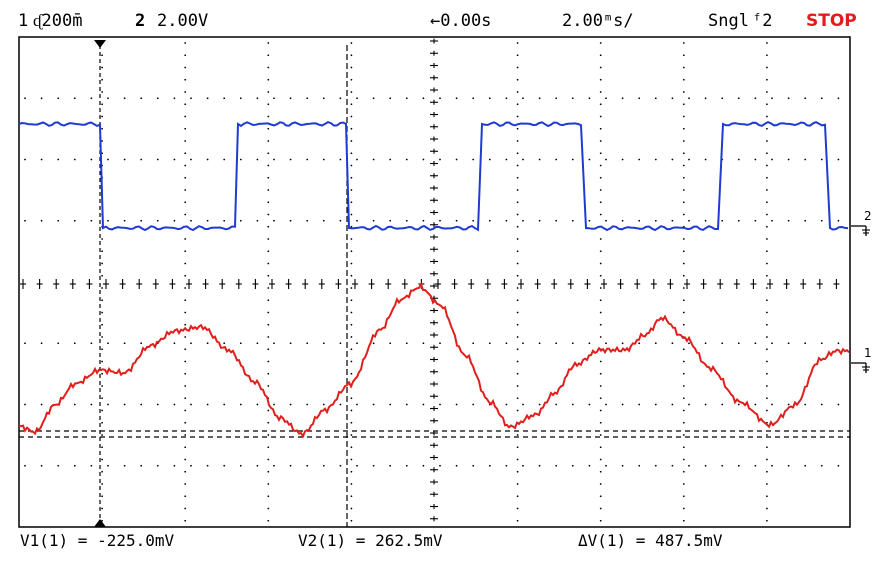 The height and width of the screenshot is (564, 880). I want to click on trigger-mode: Sngl, so click(728, 21).